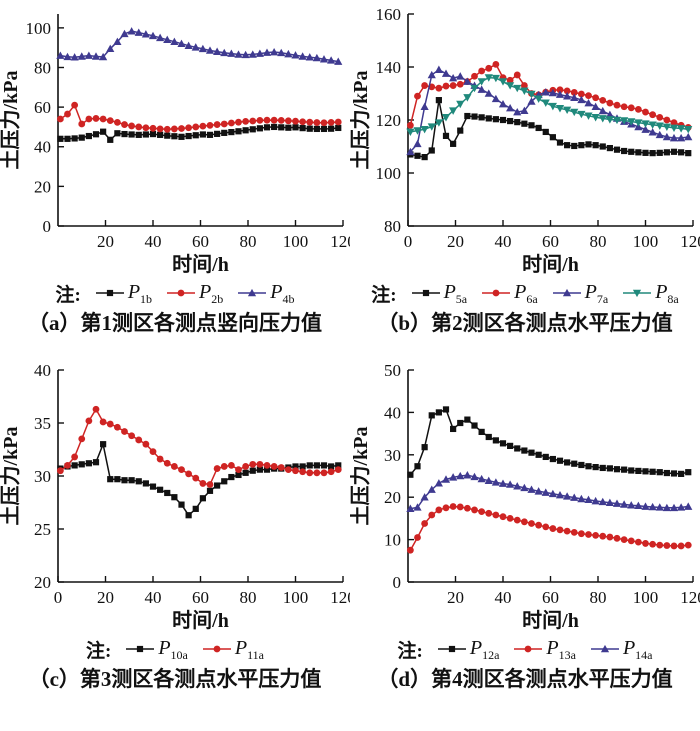 This screenshot has width=700, height=731. Describe the element at coordinates (175, 679) in the screenshot. I see `caption-c: （c）第3测区各测点水平压力值` at that location.